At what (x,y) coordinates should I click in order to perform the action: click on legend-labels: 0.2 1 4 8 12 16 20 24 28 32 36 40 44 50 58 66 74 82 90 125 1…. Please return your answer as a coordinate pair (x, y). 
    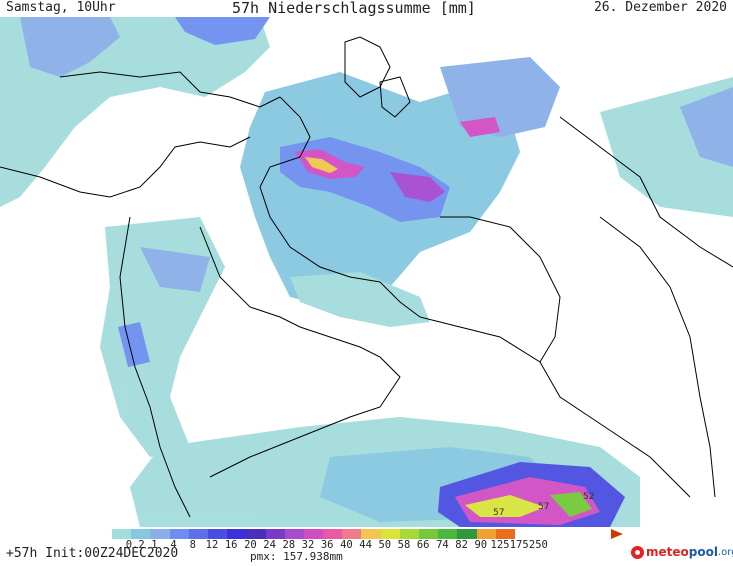
    Looking at the image, I should click on (372, 546).